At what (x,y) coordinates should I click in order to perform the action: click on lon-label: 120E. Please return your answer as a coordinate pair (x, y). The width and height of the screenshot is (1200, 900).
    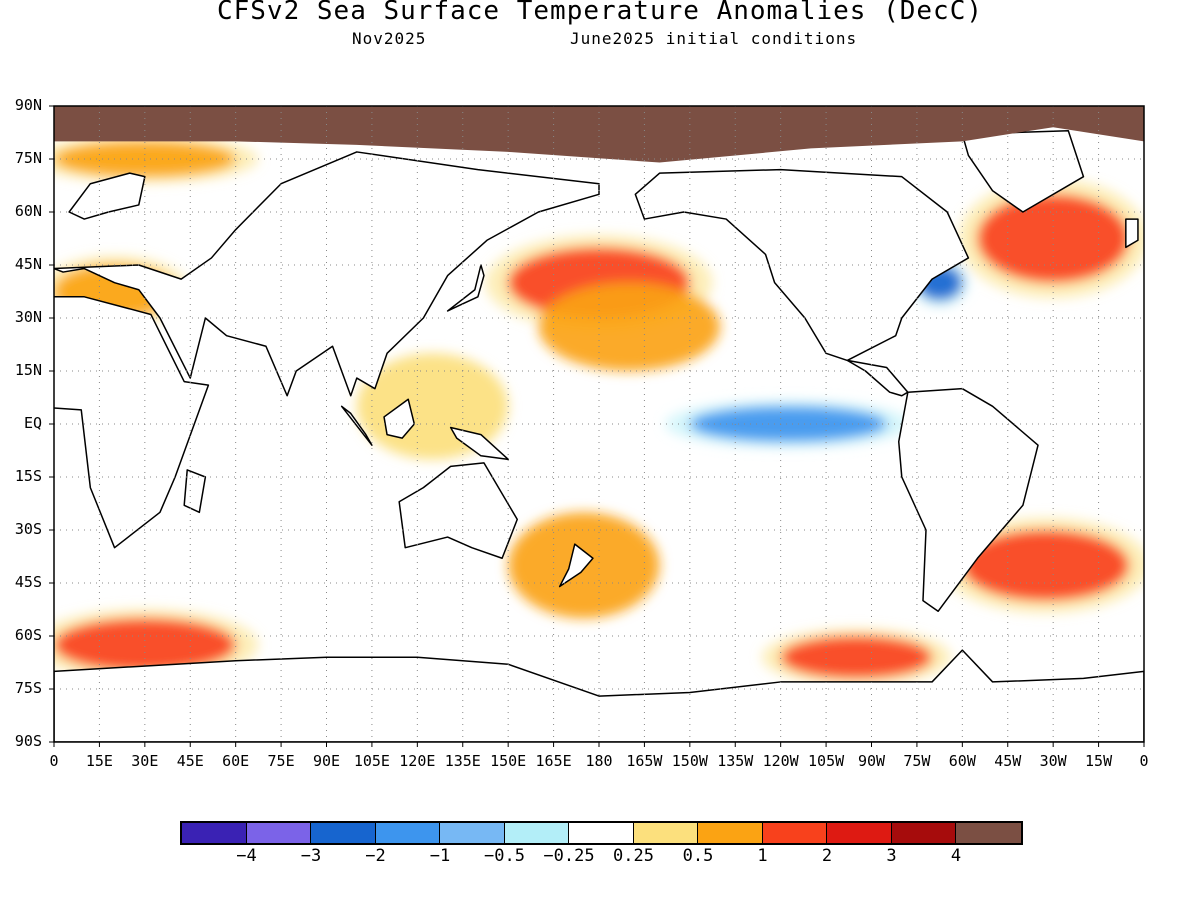
    Looking at the image, I should click on (417, 761).